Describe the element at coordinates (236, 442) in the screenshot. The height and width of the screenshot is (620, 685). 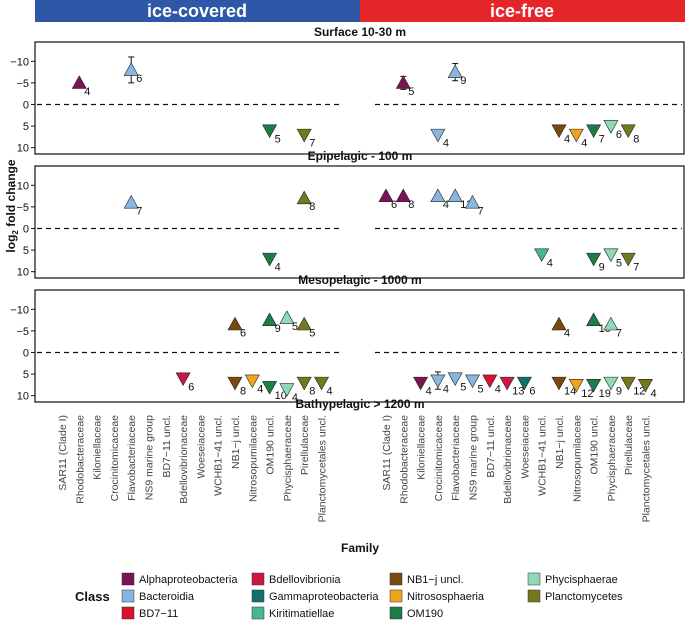
I see `x-tick-label: NB1−j uncl.` at that location.